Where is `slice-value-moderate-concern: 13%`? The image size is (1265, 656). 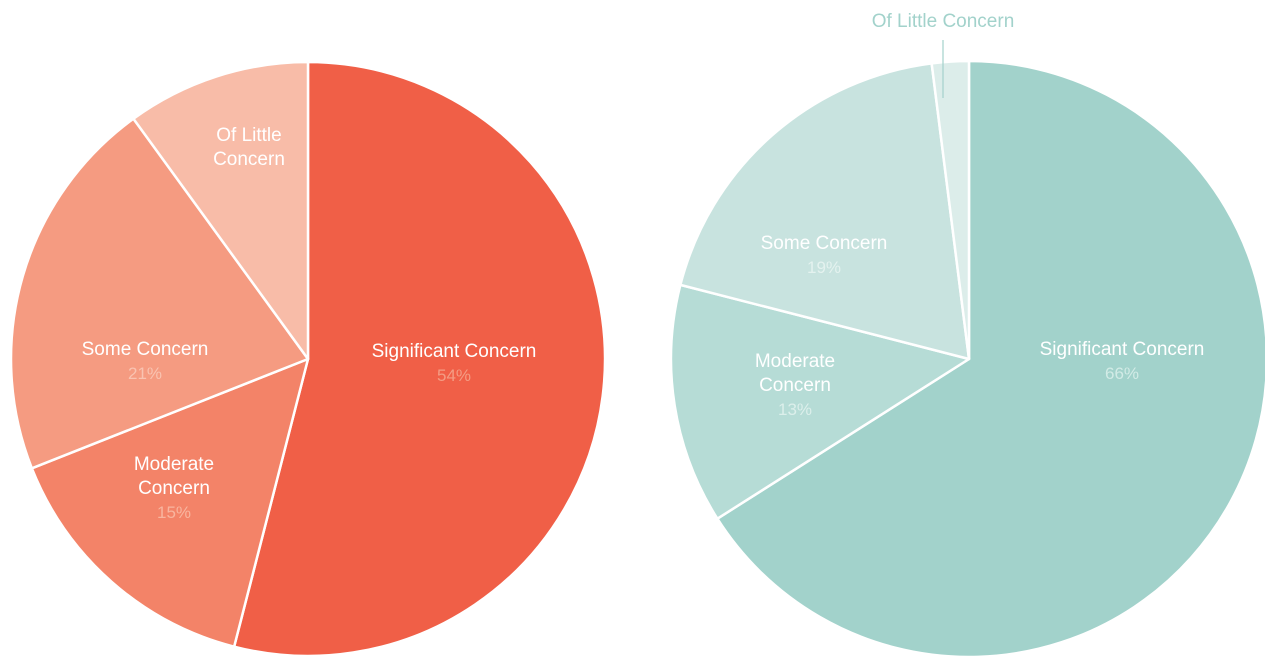 slice-value-moderate-concern: 13% is located at coordinates (795, 409).